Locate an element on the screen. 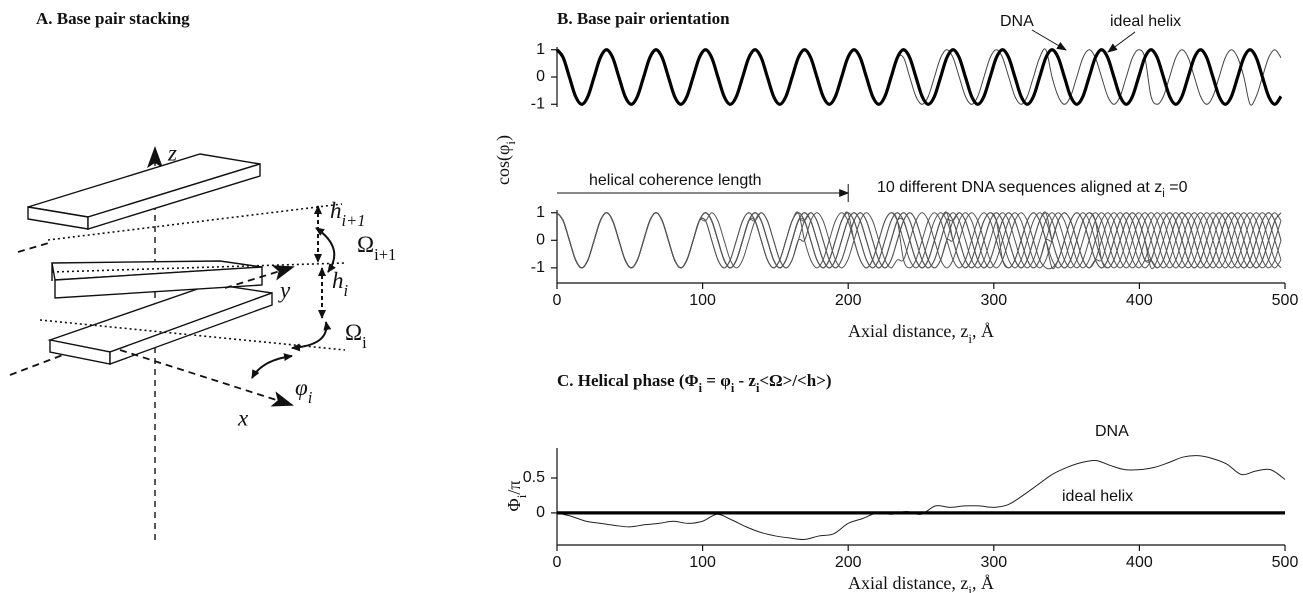  x-axis-arrow is located at coordinates (206, 378).